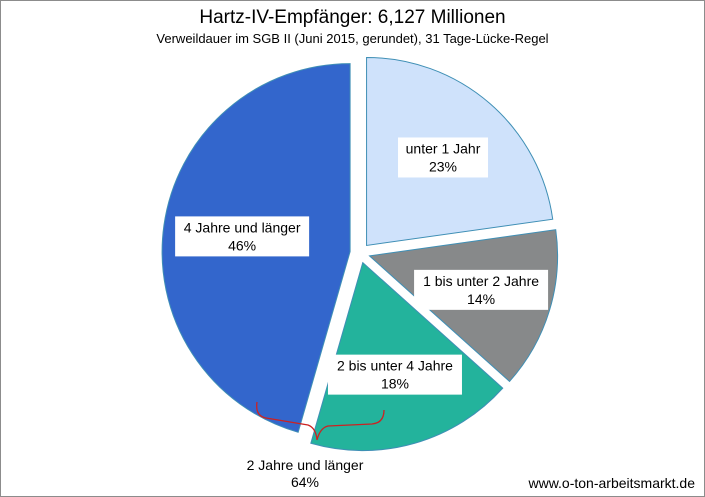 The width and height of the screenshot is (705, 497). I want to click on slice-label-name-1: unter 1 Jahr, so click(443, 148).